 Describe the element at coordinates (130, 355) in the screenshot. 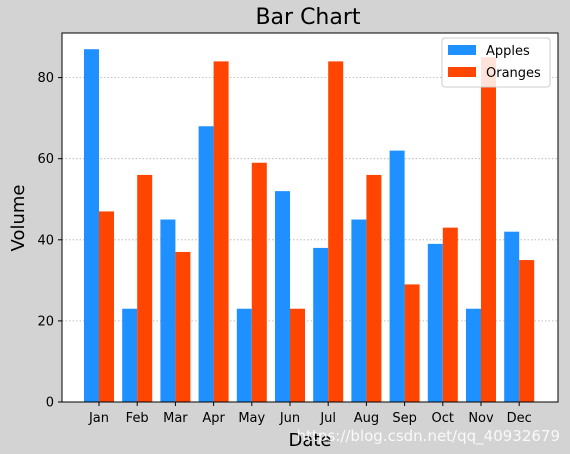

I see `bar-apples-feb` at that location.